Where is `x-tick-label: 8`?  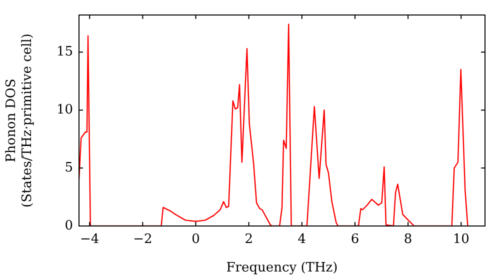 x-tick-label: 8 is located at coordinates (408, 240).